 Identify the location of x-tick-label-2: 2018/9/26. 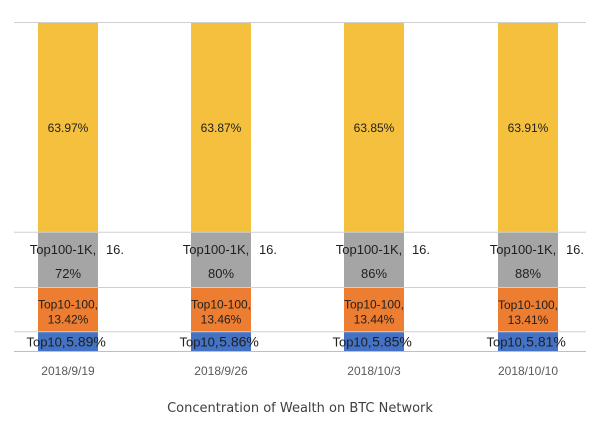
(221, 371).